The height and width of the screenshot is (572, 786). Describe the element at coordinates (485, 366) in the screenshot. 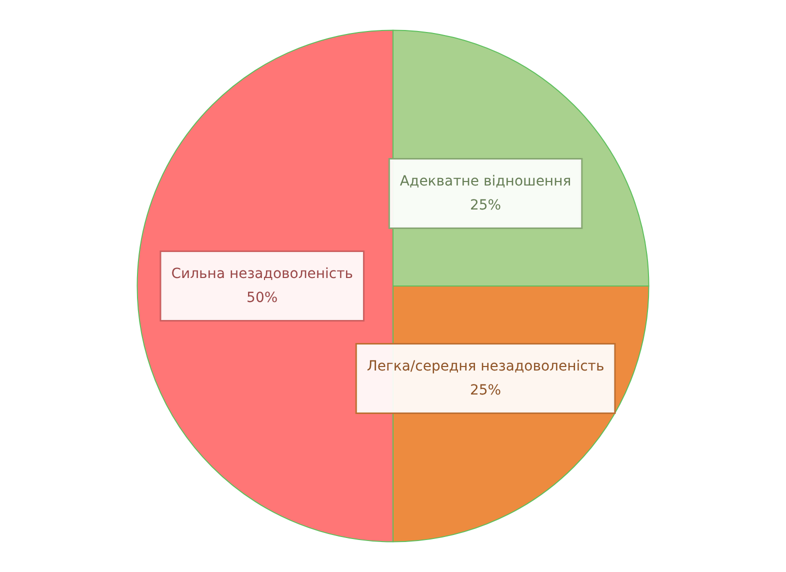

I see `slice-label: Легка/середня незадоволеність` at that location.